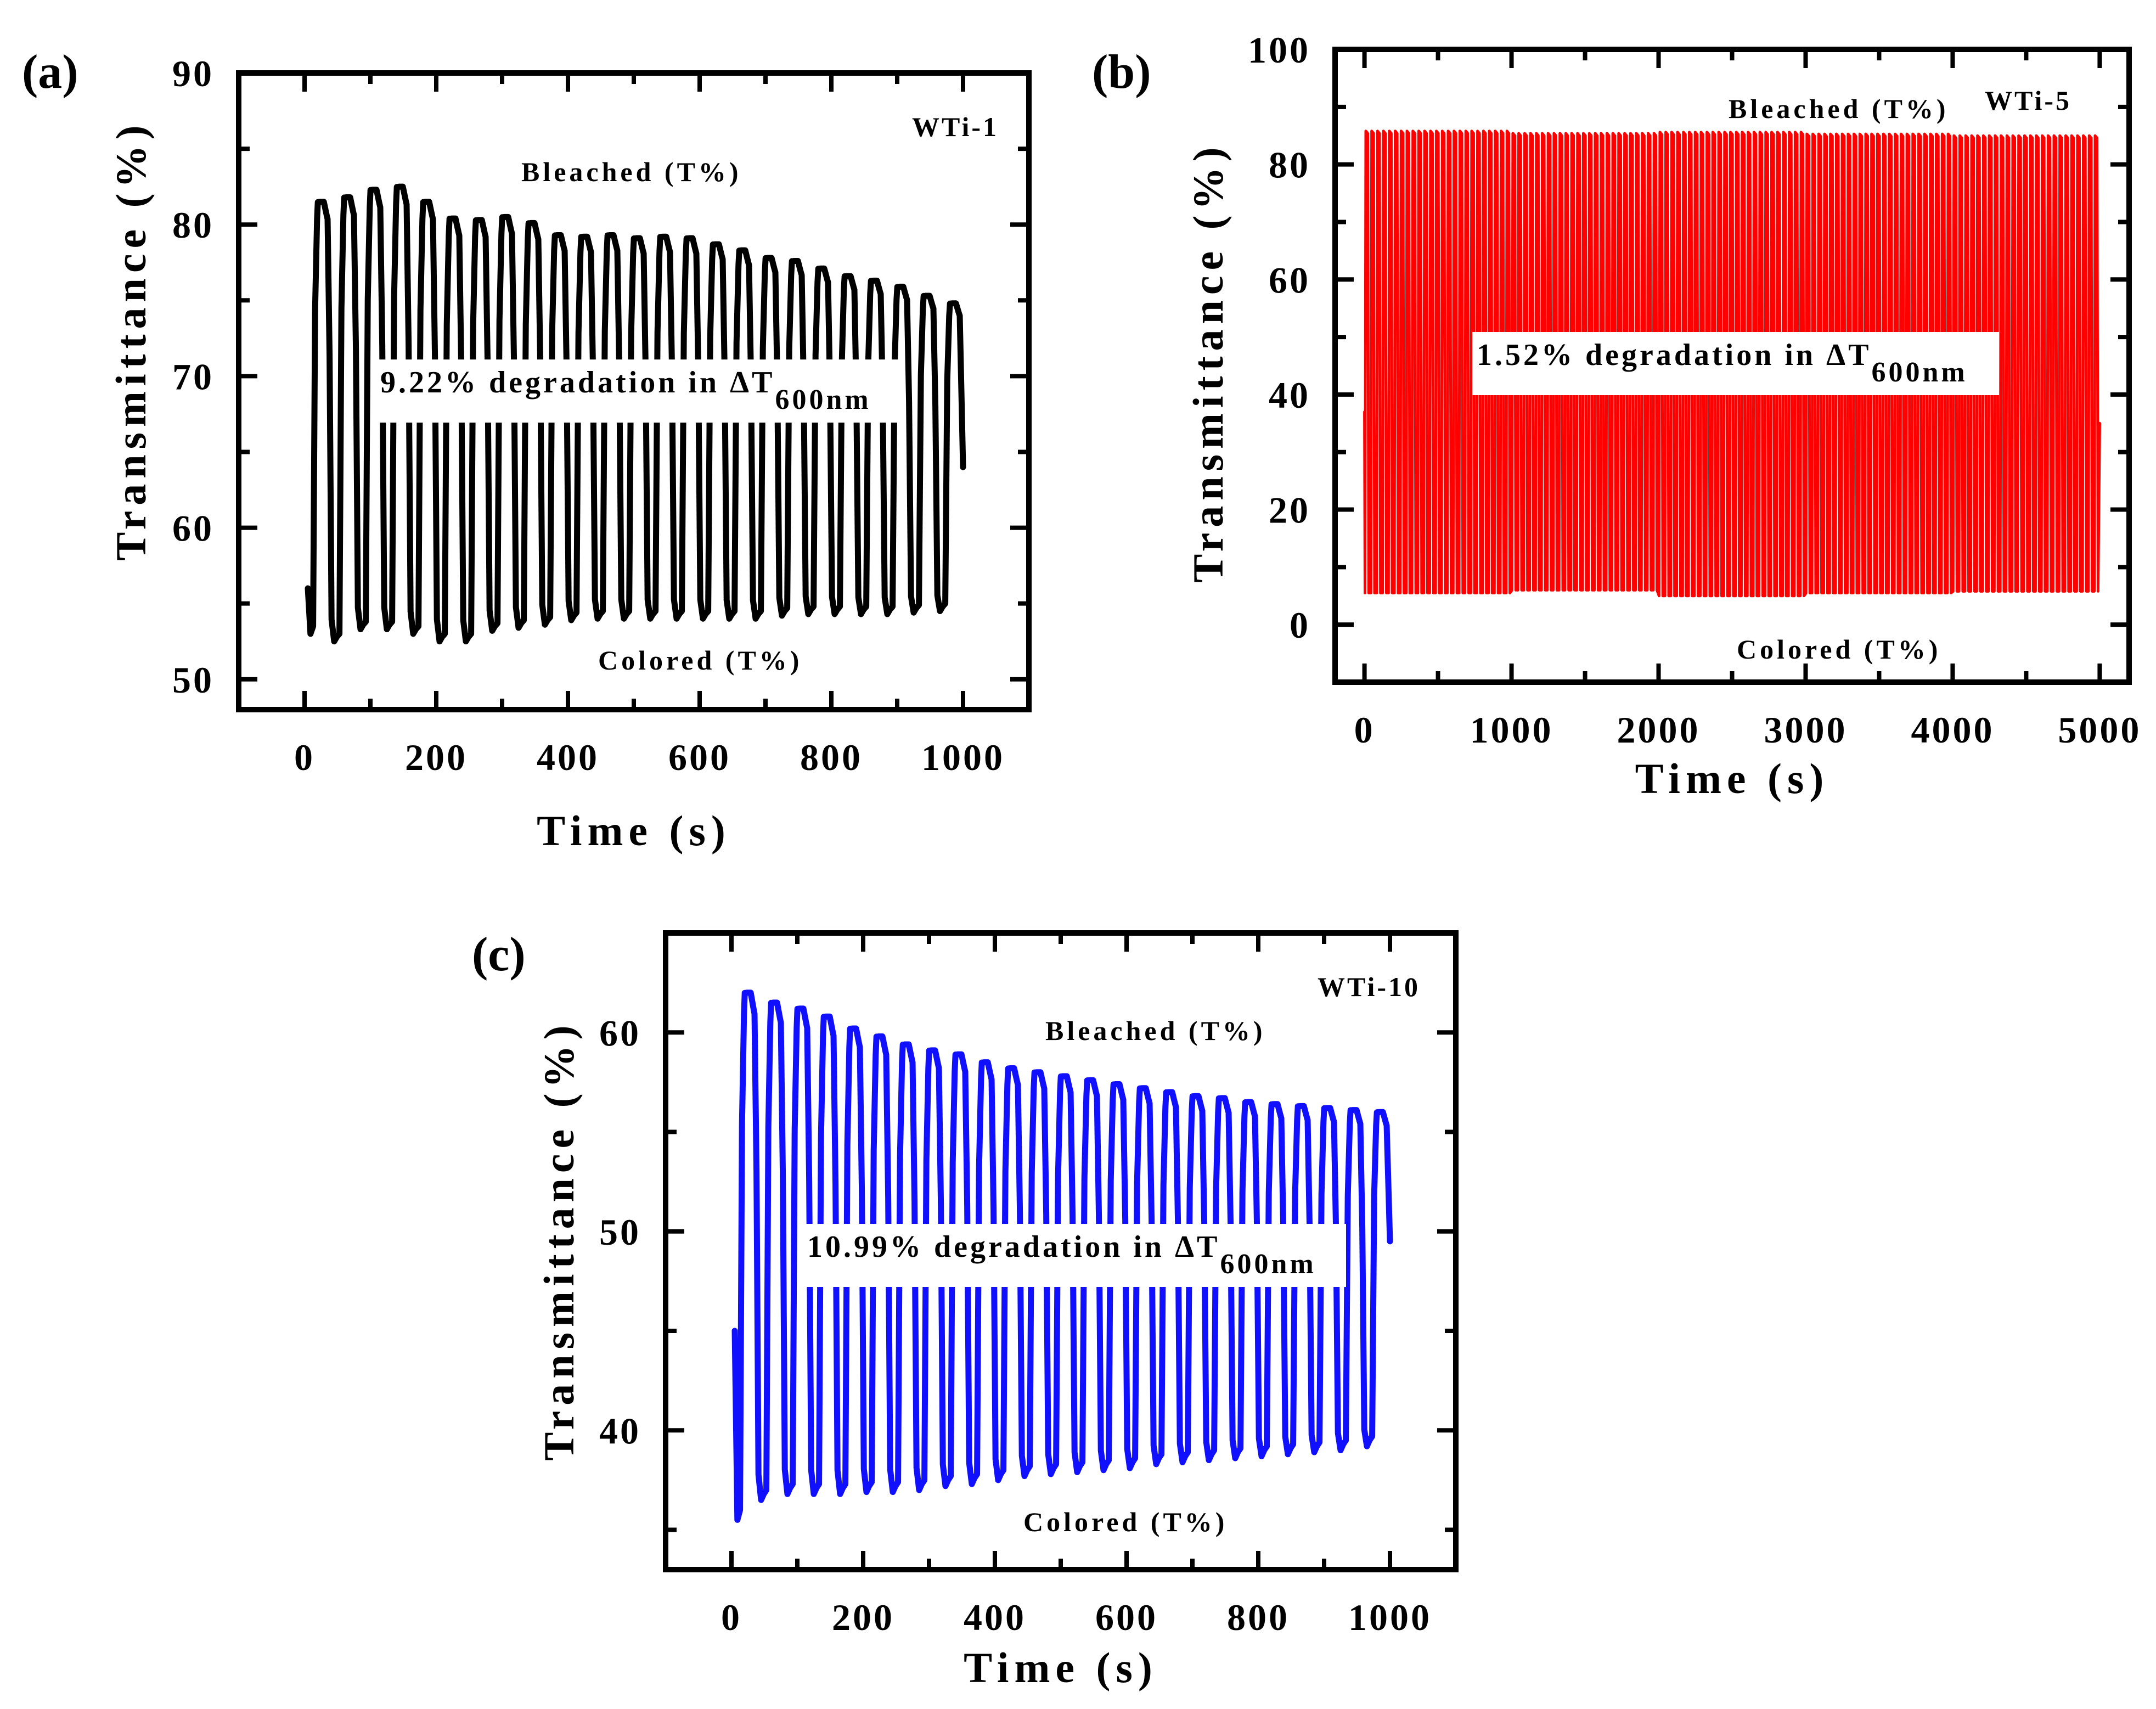 The height and width of the screenshot is (1709, 2156). I want to click on degradation-label: 9.22% degradation in ΔT600nm, so click(626, 390).